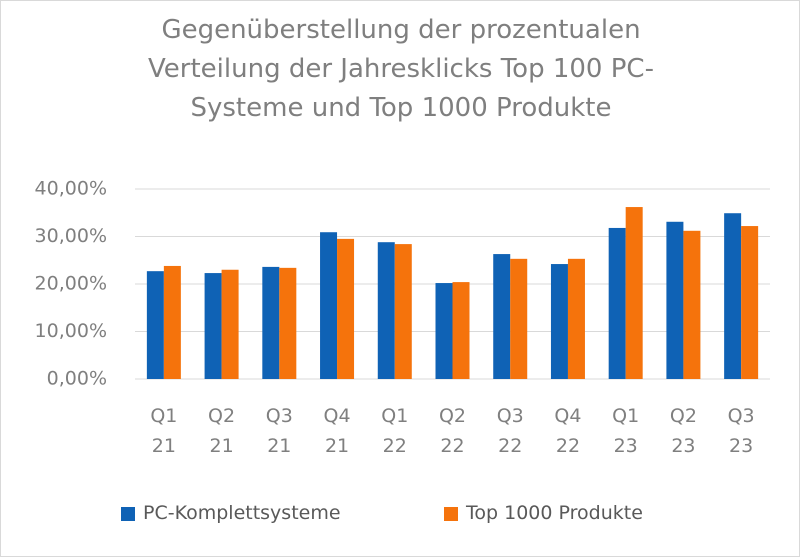  Describe the element at coordinates (554, 513) in the screenshot. I see `legend-label: Top 1000 Produkte` at that location.